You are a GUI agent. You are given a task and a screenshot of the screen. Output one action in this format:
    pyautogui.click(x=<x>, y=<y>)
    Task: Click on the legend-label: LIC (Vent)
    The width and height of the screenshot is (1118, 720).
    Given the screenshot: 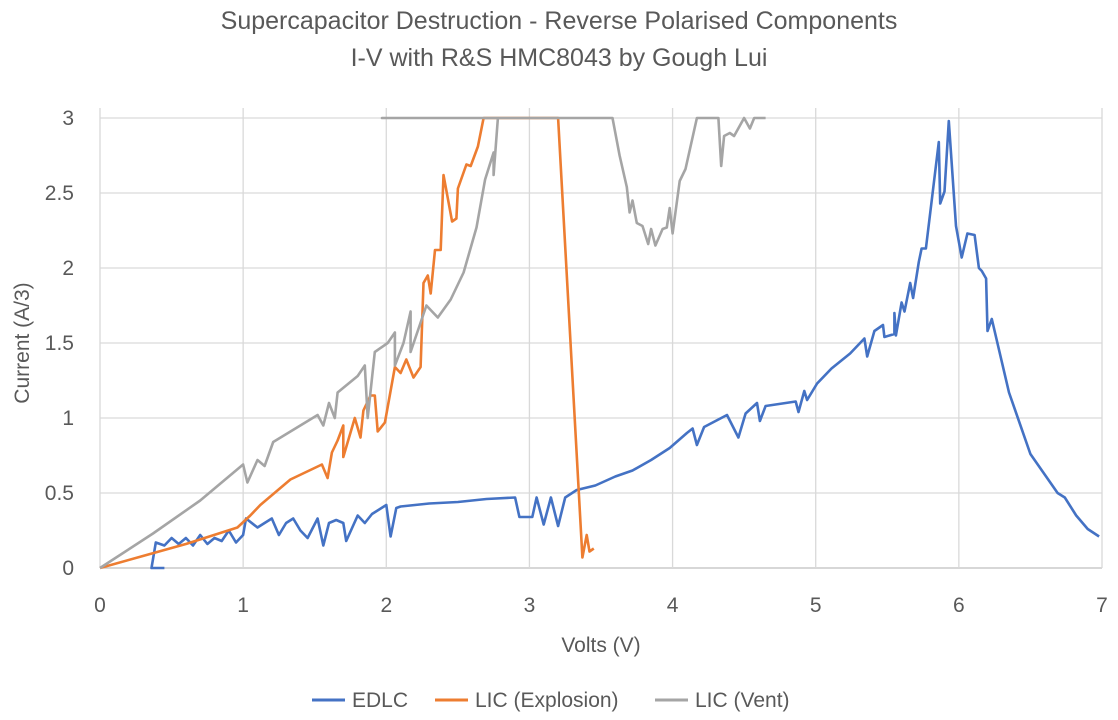 What is the action you would take?
    pyautogui.click(x=742, y=700)
    